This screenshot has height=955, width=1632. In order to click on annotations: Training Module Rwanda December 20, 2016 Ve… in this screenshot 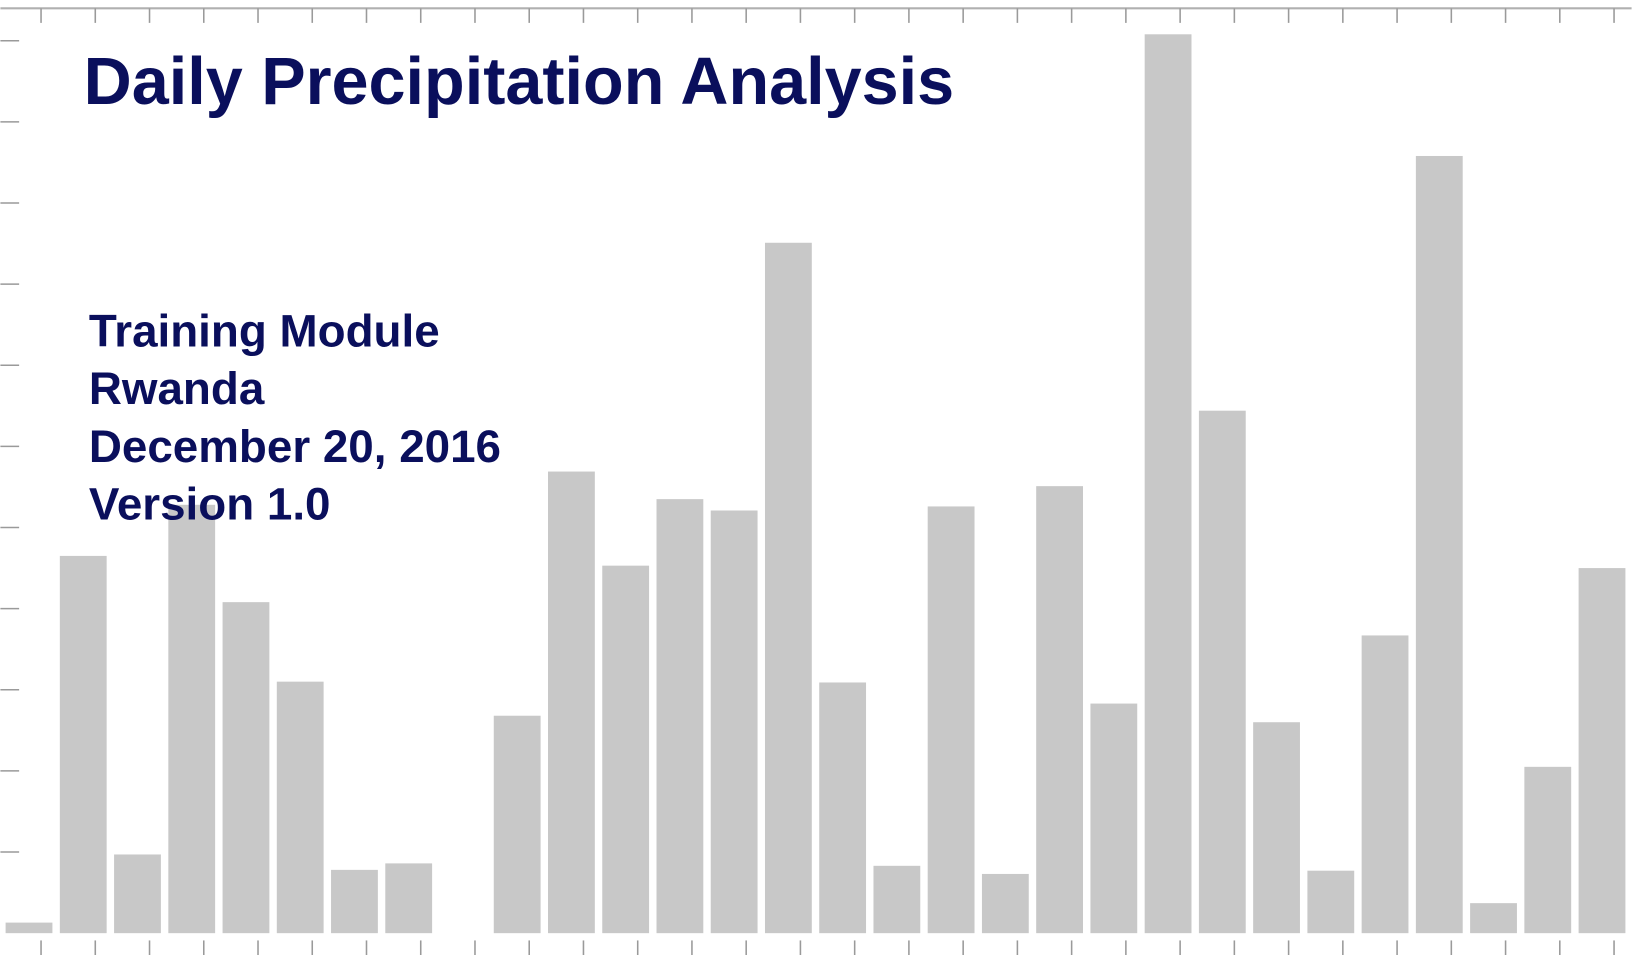, I will do `click(295, 417)`.